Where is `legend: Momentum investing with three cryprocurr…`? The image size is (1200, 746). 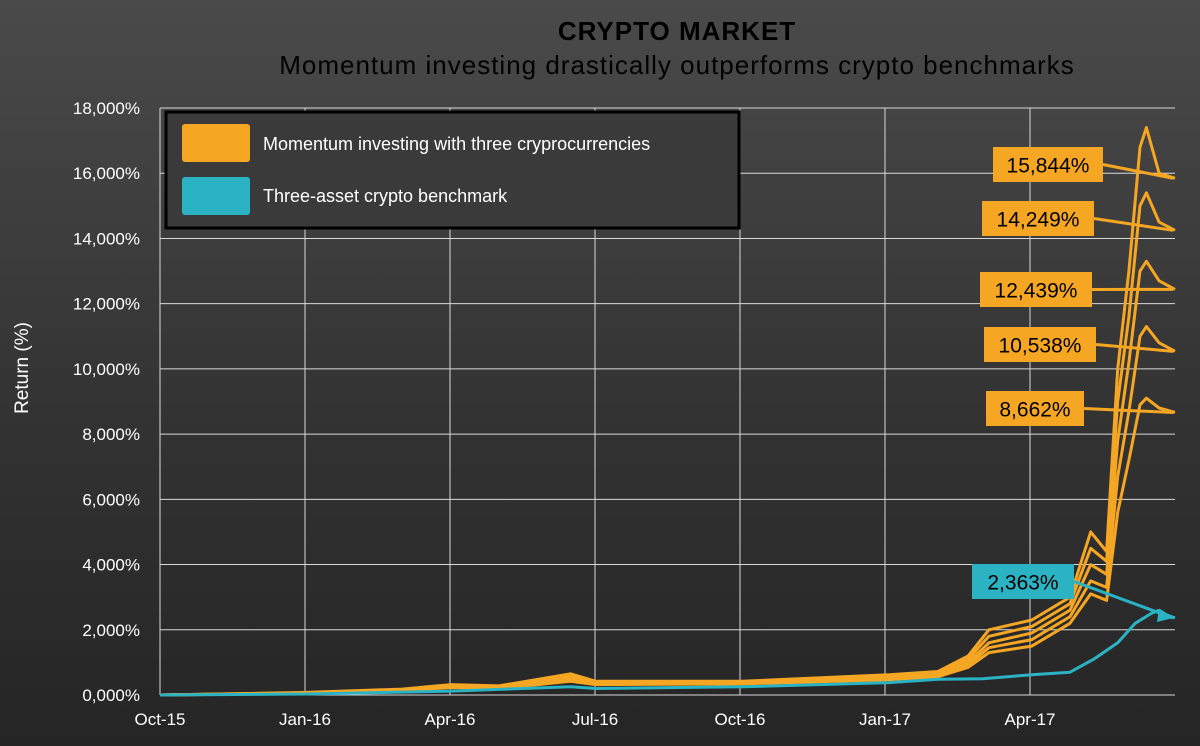 legend: Momentum investing with three cryprocurr… is located at coordinates (452, 170).